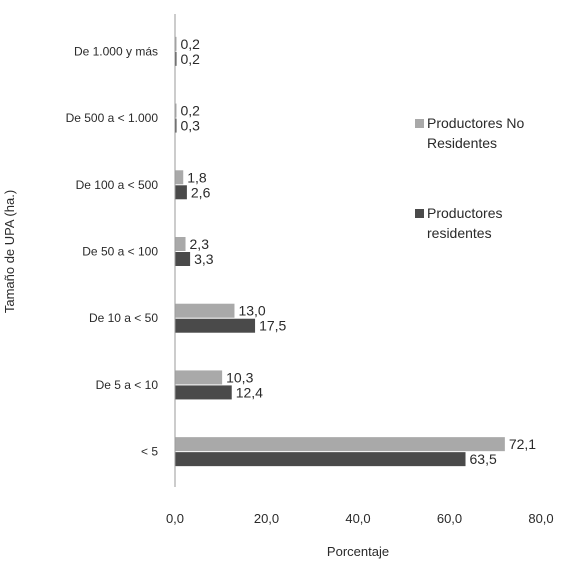  What do you see at coordinates (459, 233) in the screenshot?
I see `legend-label-line: residentes` at bounding box center [459, 233].